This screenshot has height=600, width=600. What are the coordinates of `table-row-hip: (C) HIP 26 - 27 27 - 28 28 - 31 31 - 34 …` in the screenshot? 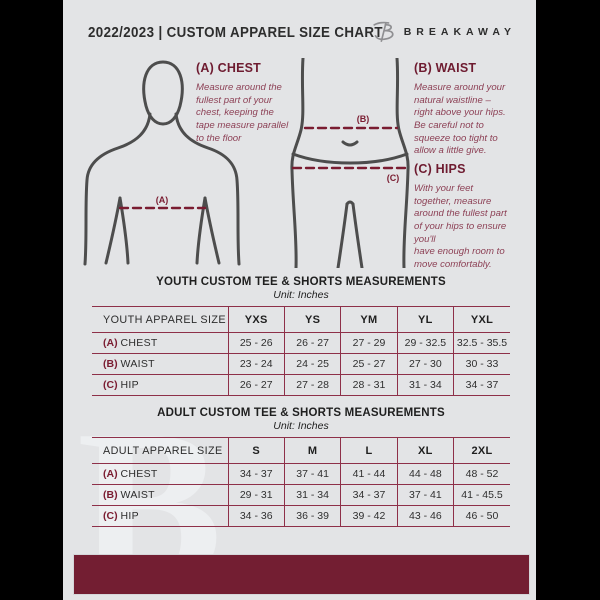 It's located at (301, 385).